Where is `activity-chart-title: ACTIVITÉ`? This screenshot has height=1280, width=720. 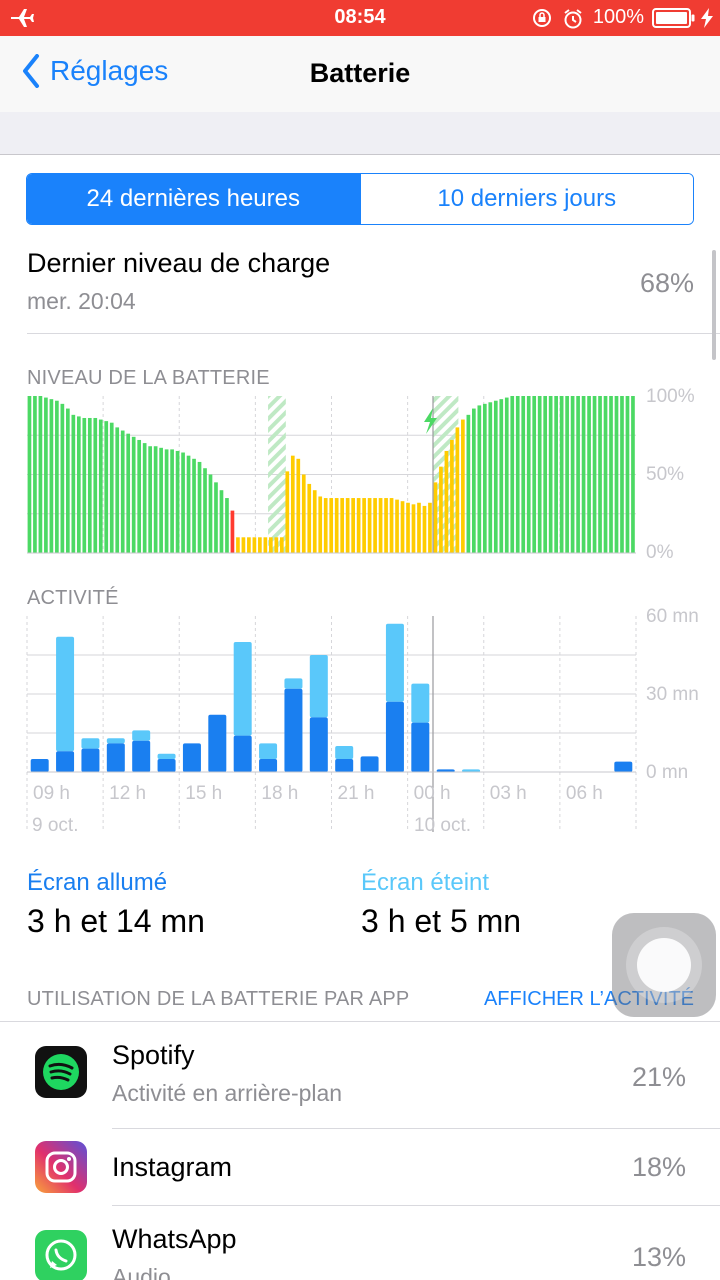
activity-chart-title: ACTIVITÉ is located at coordinates (73, 598).